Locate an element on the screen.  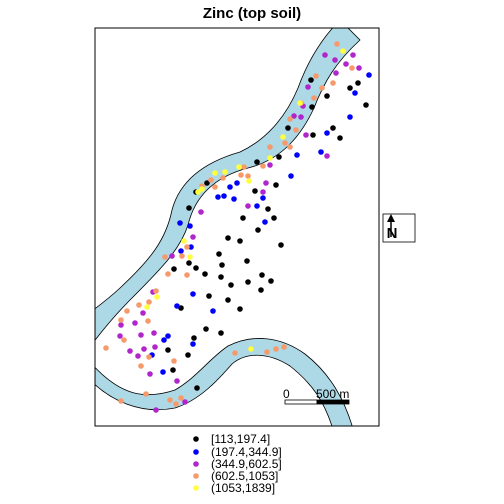
map-title: Zinc (top soil) is located at coordinates (252, 13).